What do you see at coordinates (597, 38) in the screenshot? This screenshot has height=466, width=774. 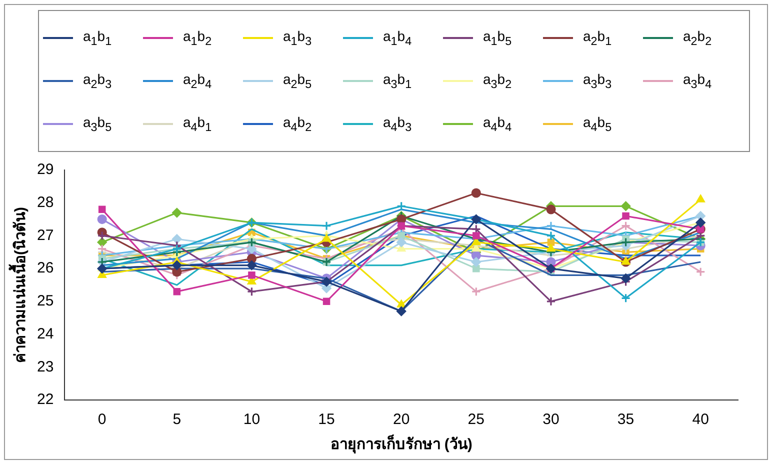 I see `legend-label: a$_{2}$b$_{1}$` at bounding box center [597, 38].